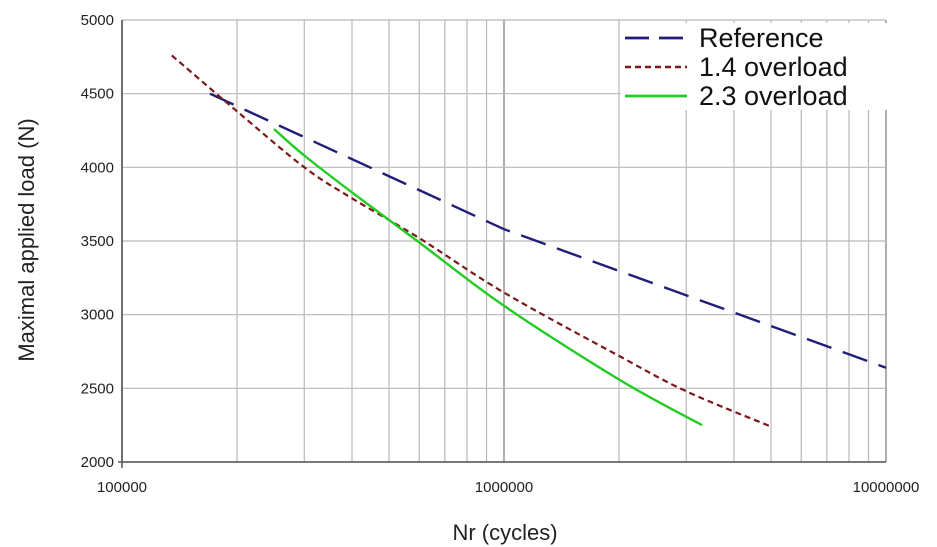 The image size is (937, 547). What do you see at coordinates (504, 487) in the screenshot?
I see `x-tick-label: 1000000` at bounding box center [504, 487].